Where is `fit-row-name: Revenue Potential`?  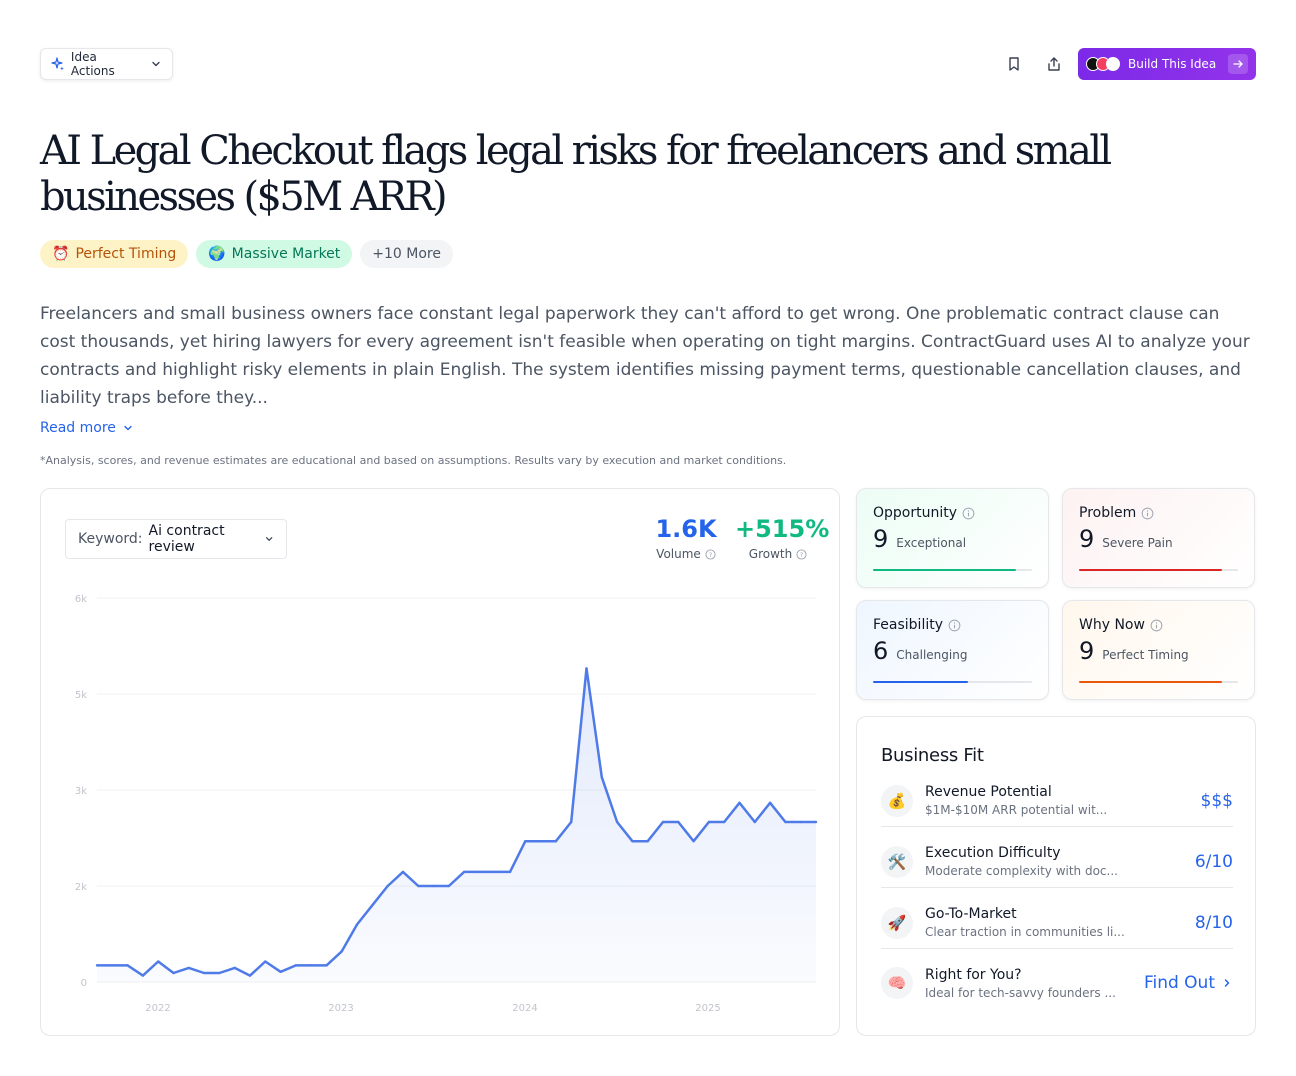
fit-row-name: Revenue Potential is located at coordinates (988, 792).